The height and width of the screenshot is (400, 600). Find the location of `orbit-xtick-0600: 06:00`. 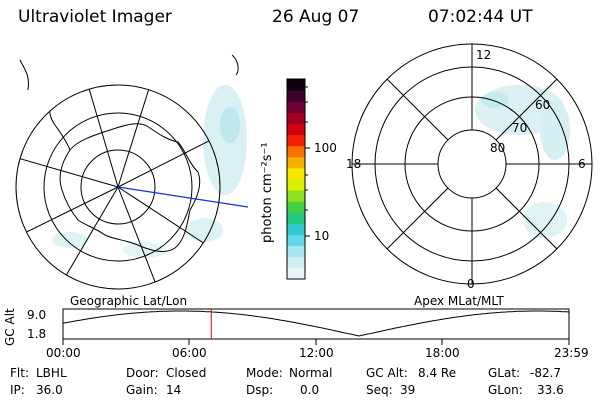

orbit-xtick-0600: 06:00 is located at coordinates (189, 353).